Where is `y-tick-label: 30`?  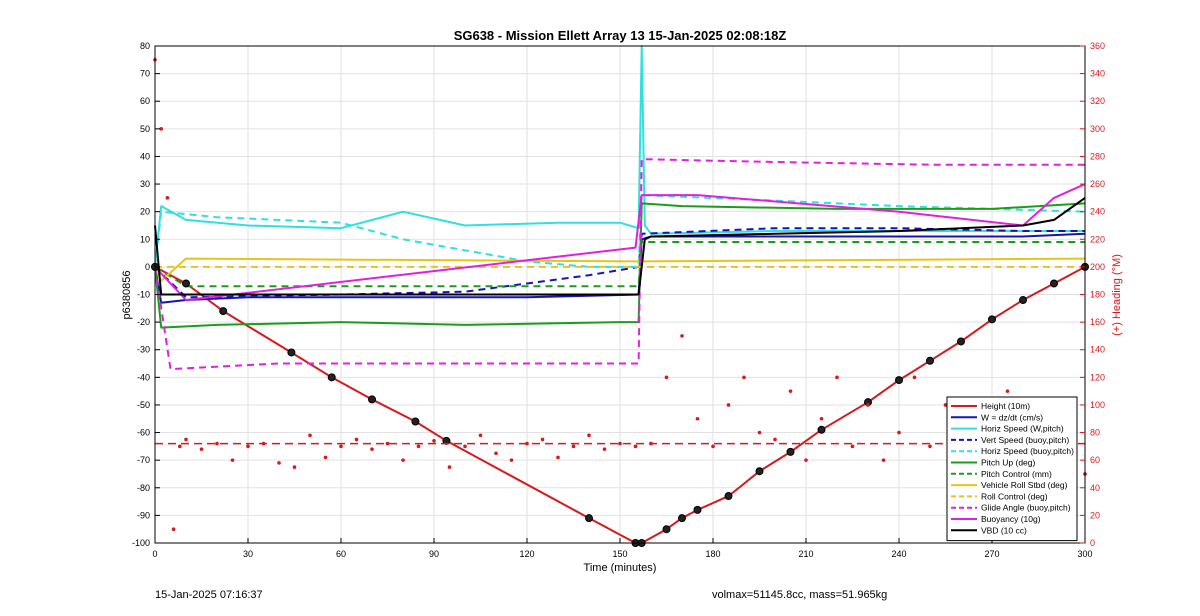
y-tick-label: 30 is located at coordinates (145, 184).